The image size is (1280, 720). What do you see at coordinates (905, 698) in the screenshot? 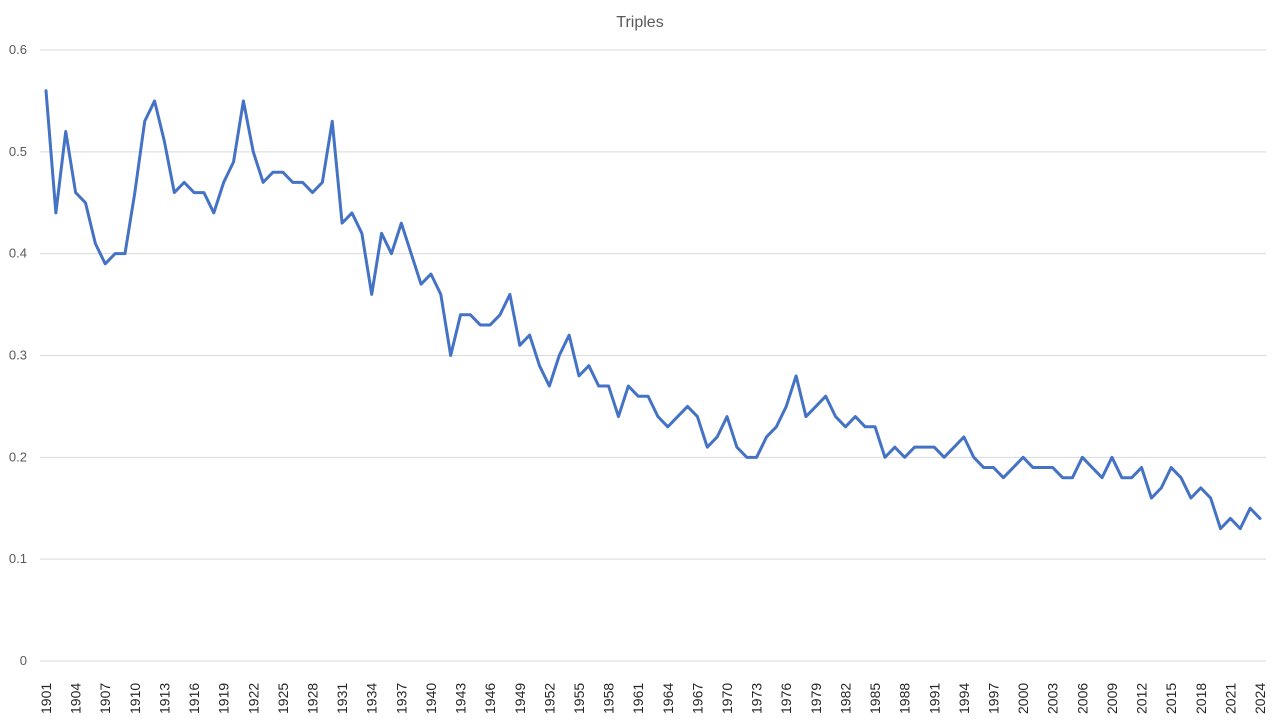
I see `x-tick-label: 1988` at bounding box center [905, 698].